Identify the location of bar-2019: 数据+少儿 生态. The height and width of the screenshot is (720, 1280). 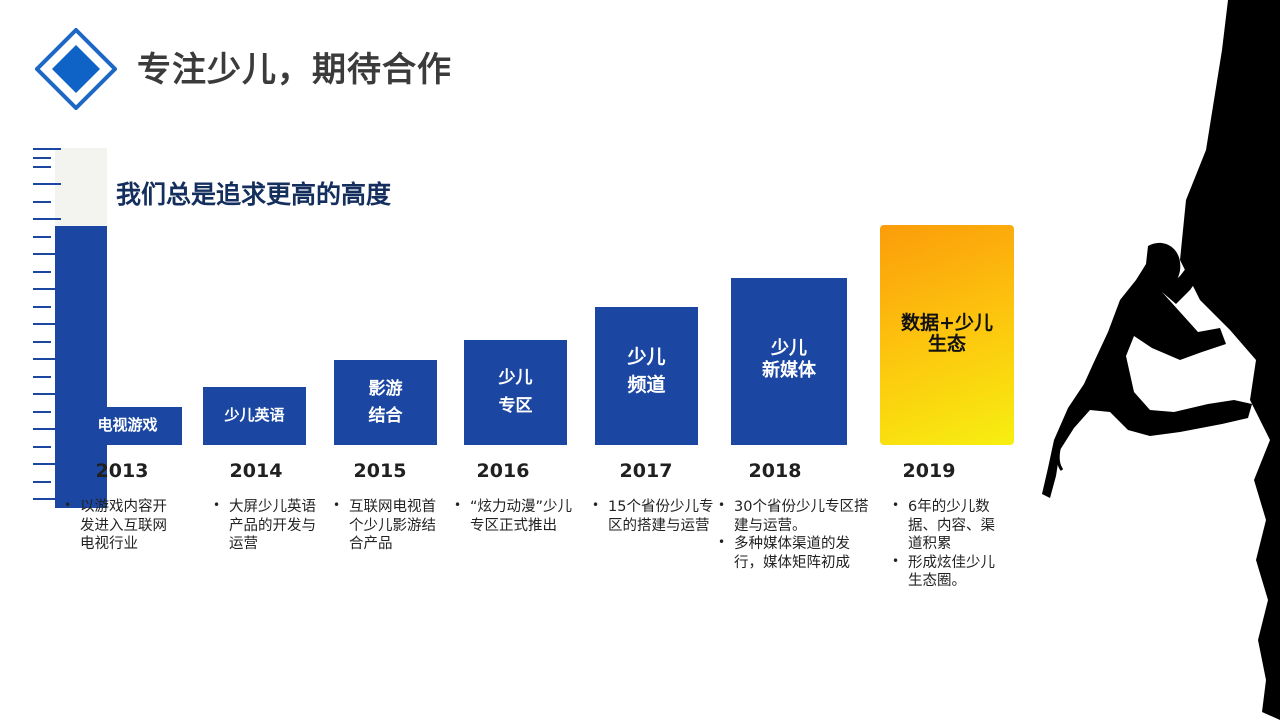
(947, 335).